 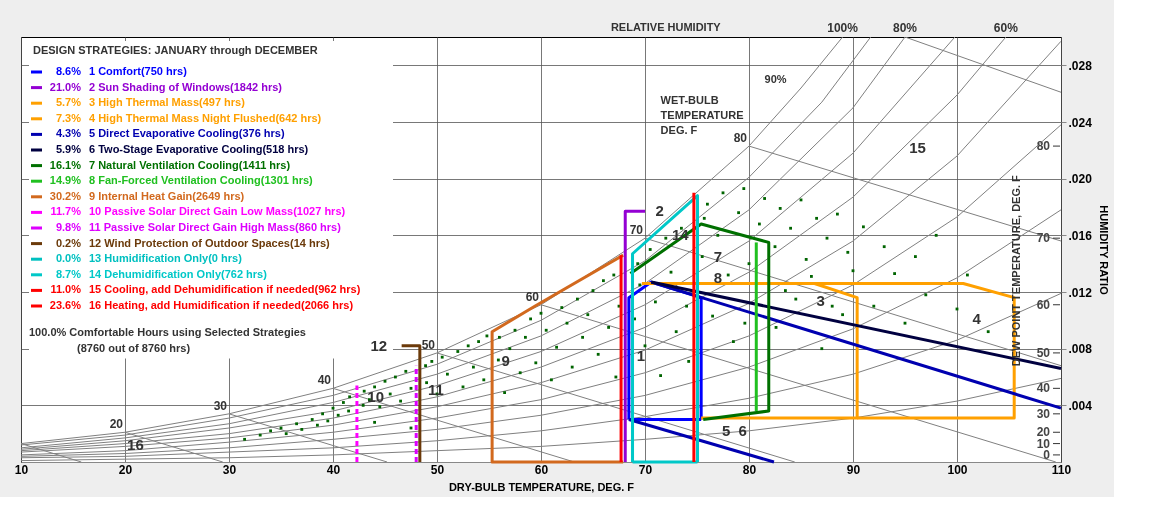 I want to click on y-tick-label: .024, so click(x=1080, y=122).